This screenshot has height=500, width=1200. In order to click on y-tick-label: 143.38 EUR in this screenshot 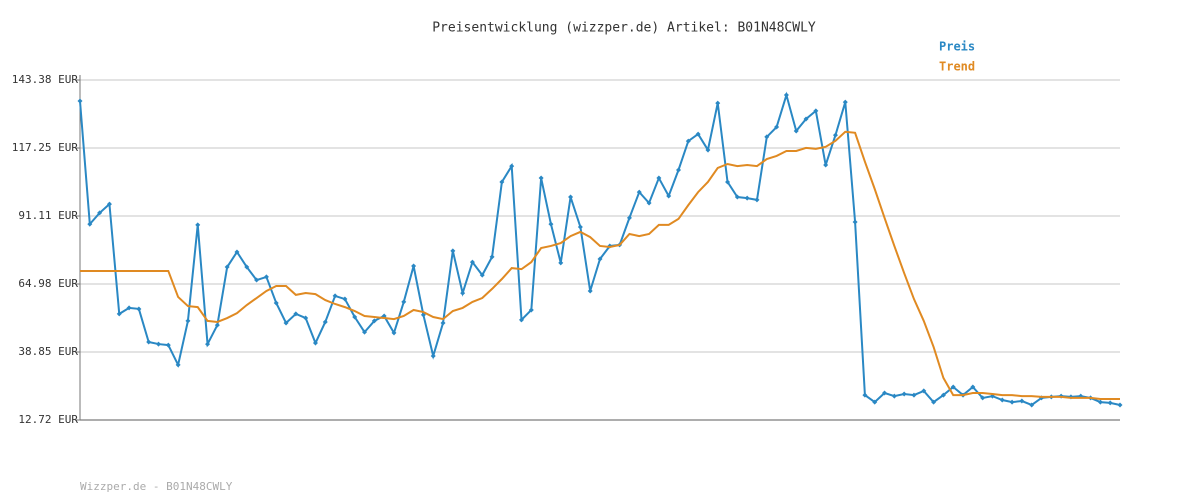, I will do `click(45, 79)`.